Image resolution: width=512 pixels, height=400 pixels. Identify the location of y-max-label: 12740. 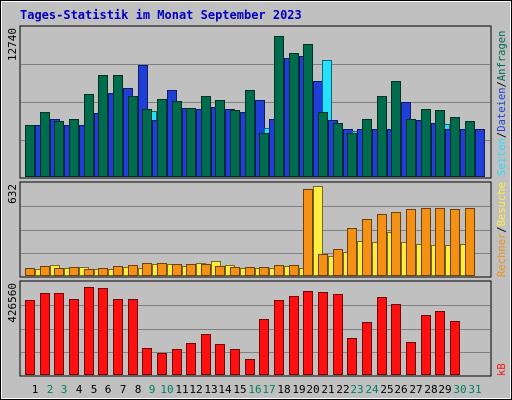
(12, 44).